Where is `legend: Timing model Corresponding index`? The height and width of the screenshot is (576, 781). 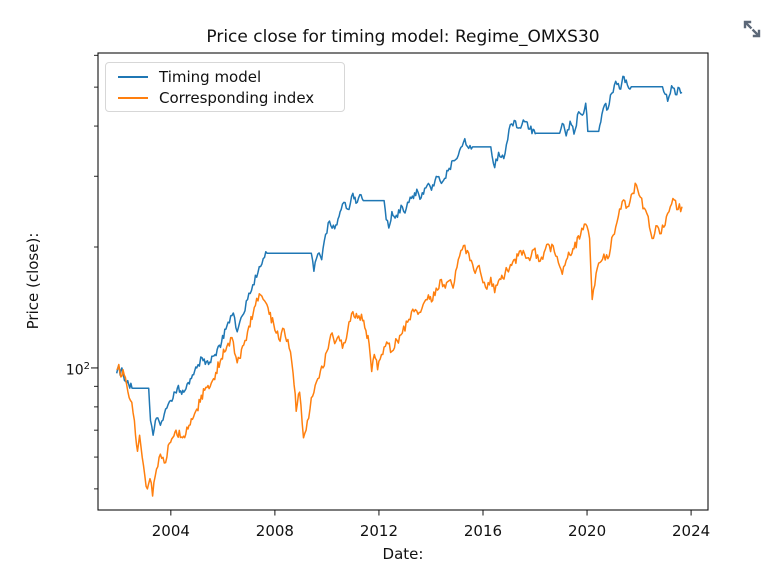
legend: Timing model Corresponding index is located at coordinates (225, 87).